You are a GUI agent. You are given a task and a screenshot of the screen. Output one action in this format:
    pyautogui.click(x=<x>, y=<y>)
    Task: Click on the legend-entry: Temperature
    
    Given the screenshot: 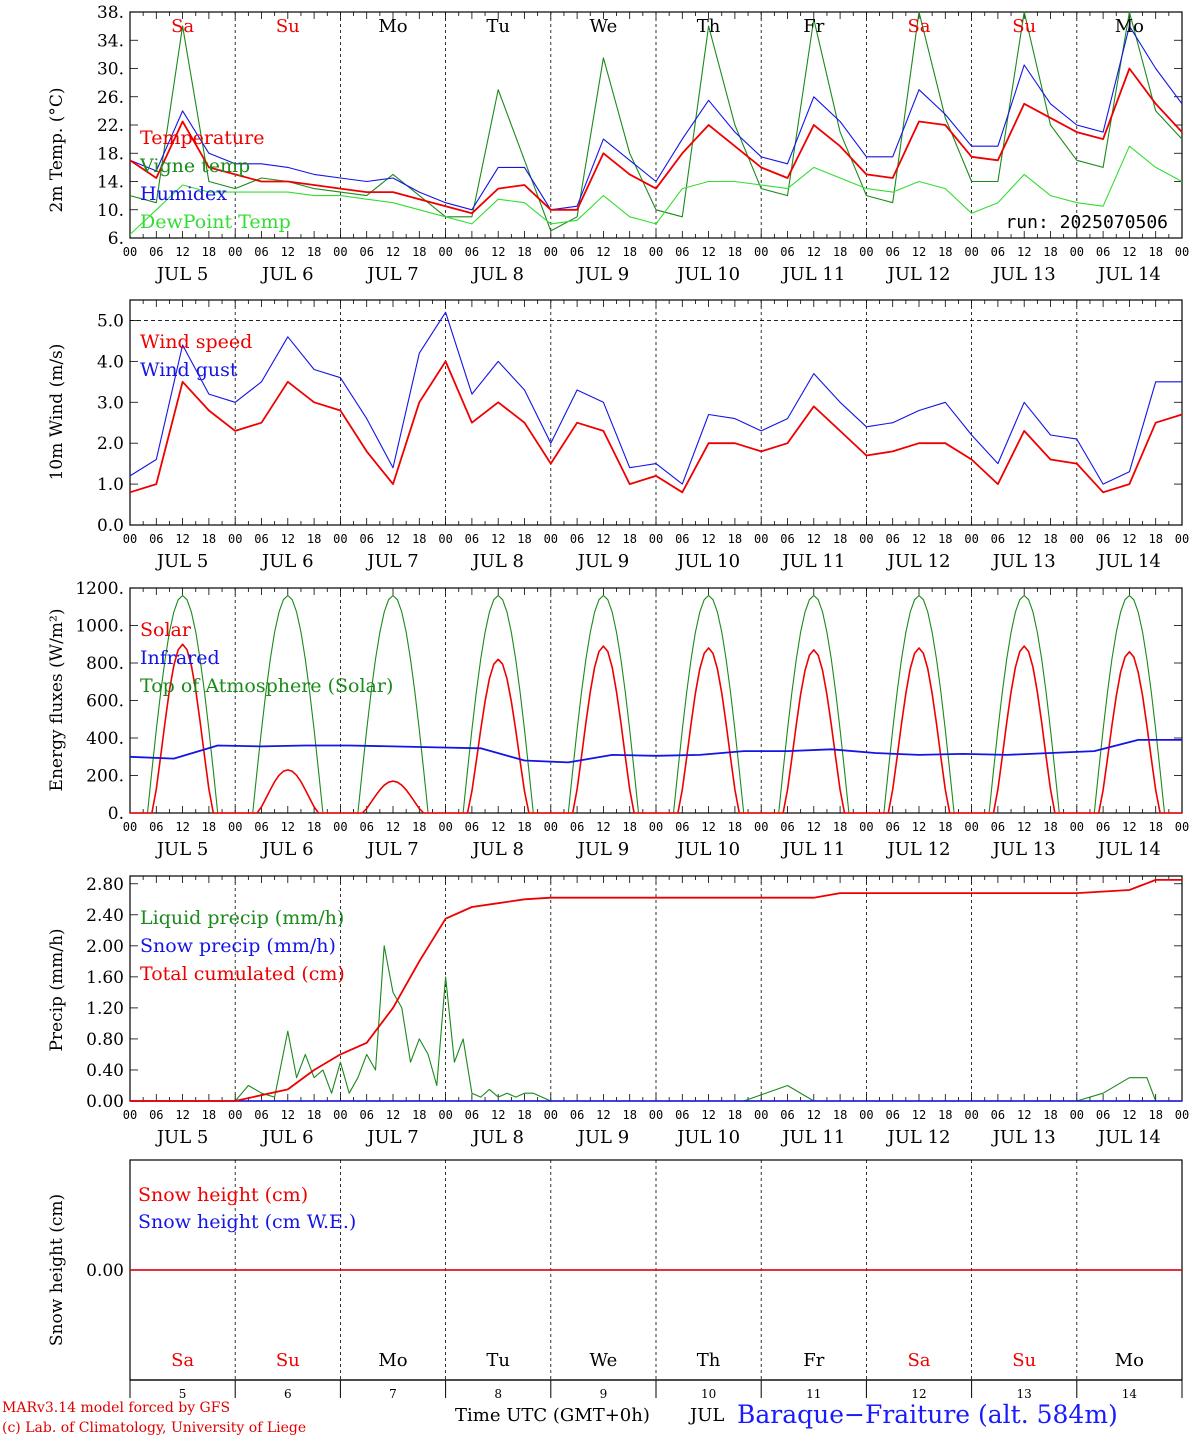 What is the action you would take?
    pyautogui.click(x=202, y=138)
    